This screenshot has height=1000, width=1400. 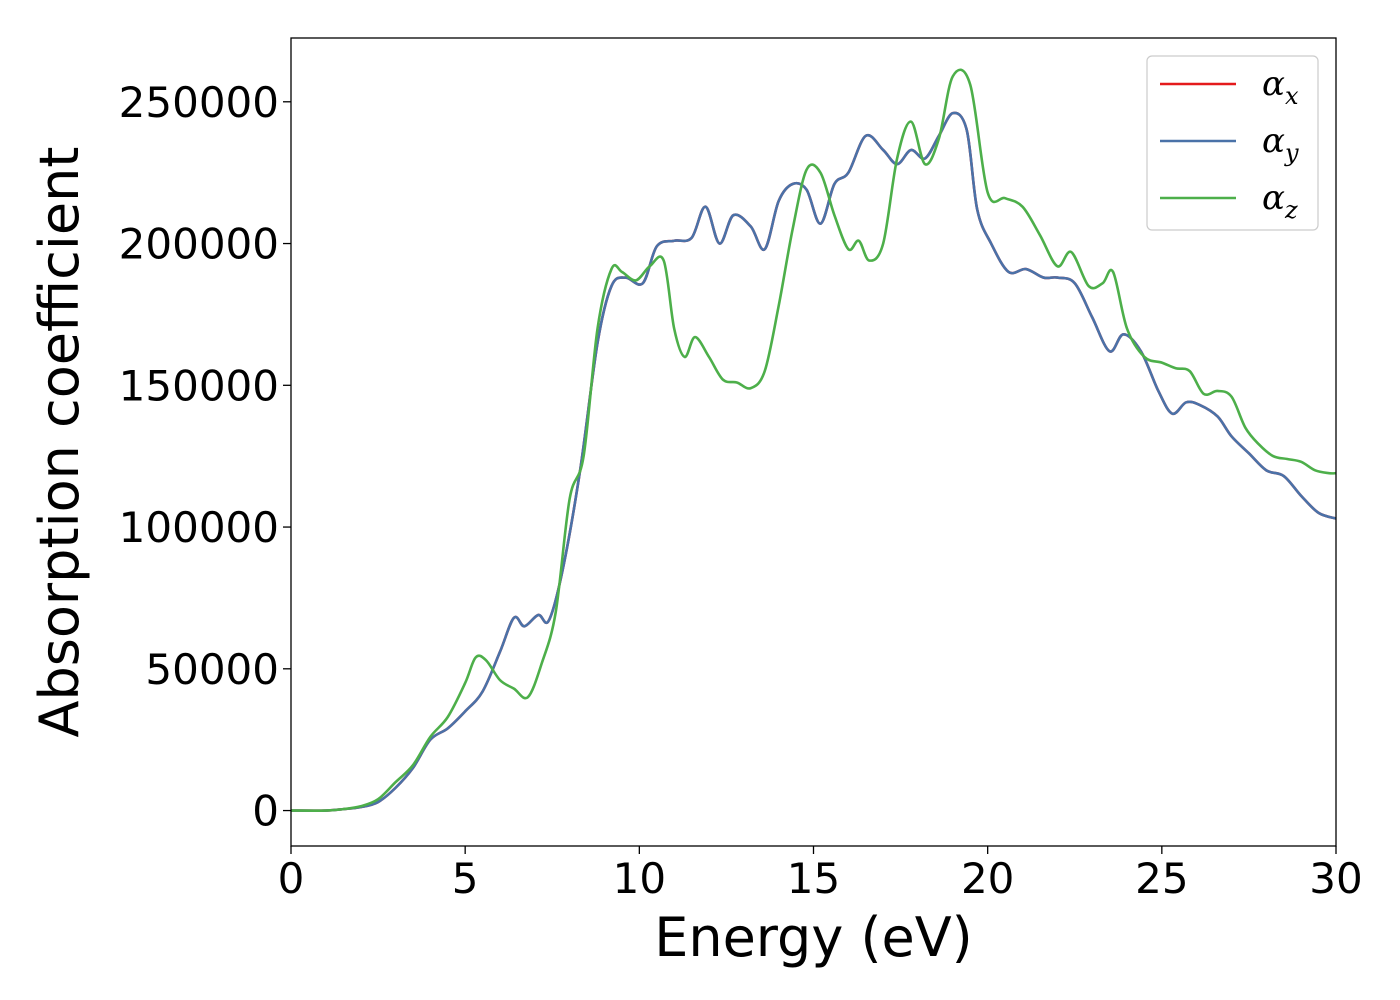 What do you see at coordinates (1335, 878) in the screenshot?
I see `x-tick-label: 30` at bounding box center [1335, 878].